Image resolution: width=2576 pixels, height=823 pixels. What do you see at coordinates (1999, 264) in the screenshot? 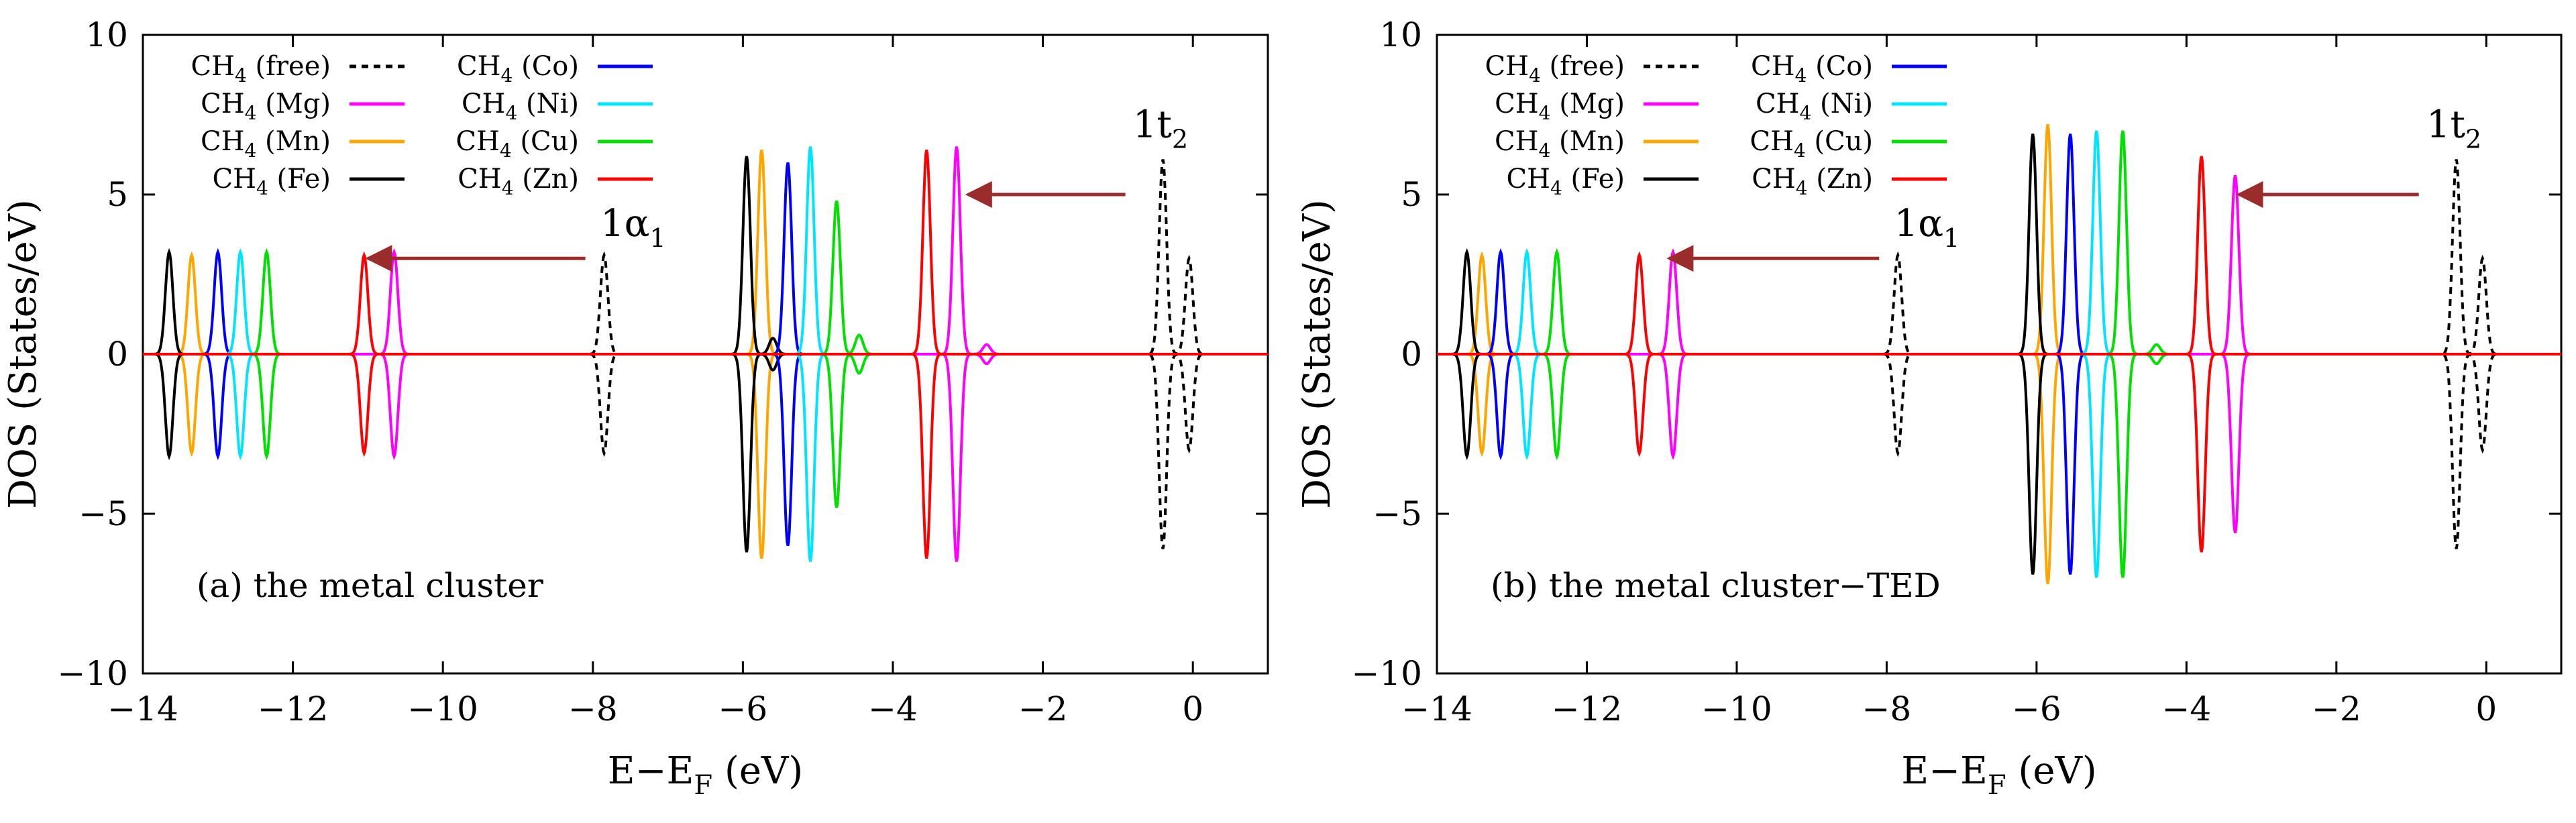
I see `series-line-ch-mg-up` at bounding box center [1999, 264].